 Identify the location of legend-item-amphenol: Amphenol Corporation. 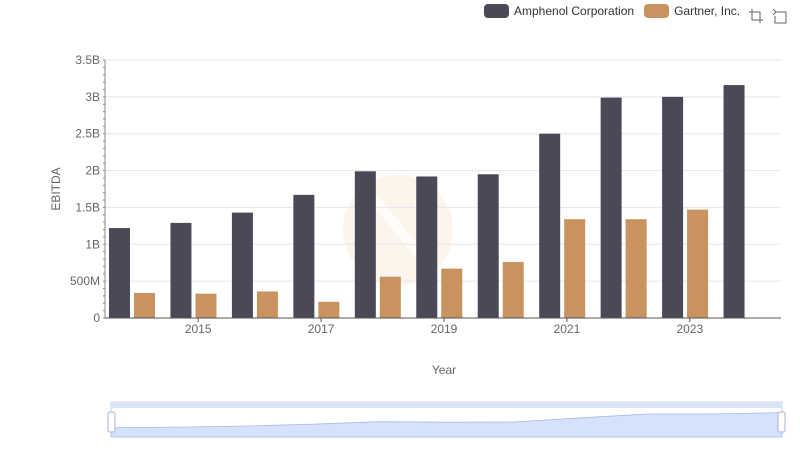
(559, 11).